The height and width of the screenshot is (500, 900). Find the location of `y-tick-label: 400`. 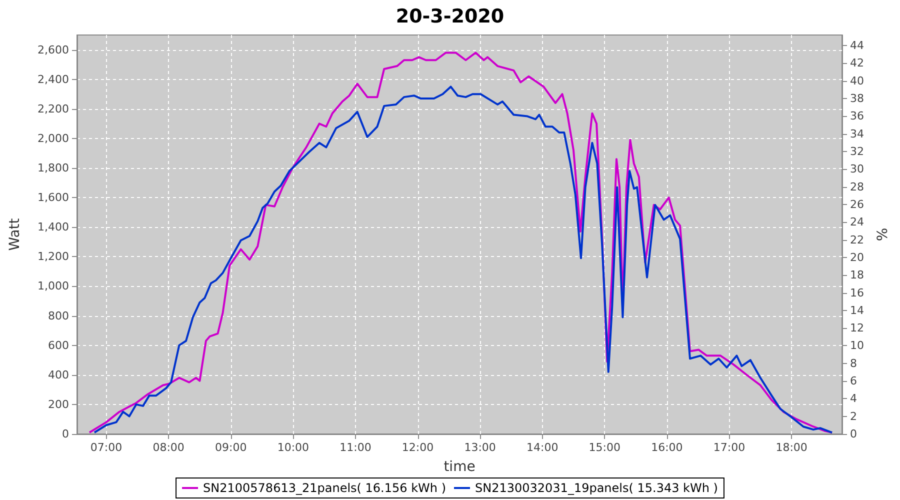

y-tick-label: 400 is located at coordinates (58, 375).